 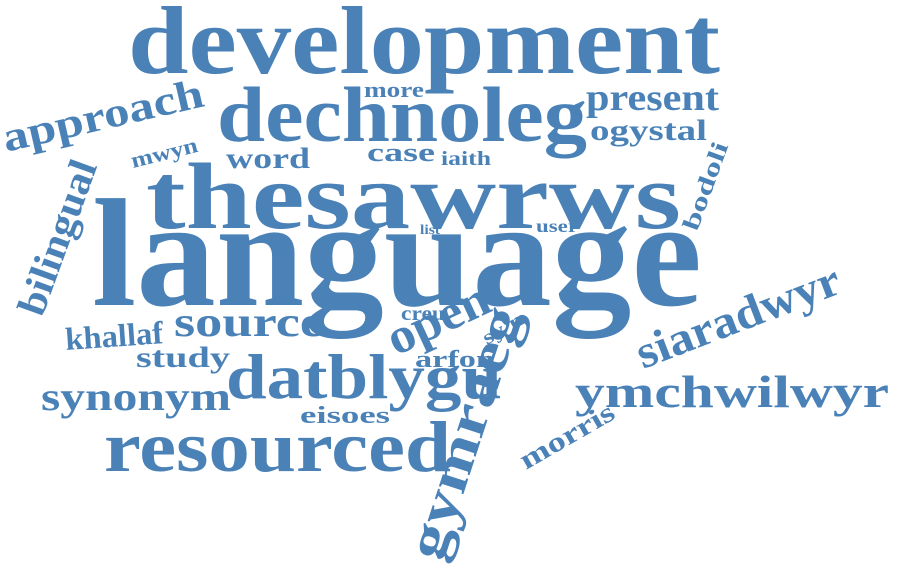 I want to click on cloud-word-list: list, so click(x=430, y=230).